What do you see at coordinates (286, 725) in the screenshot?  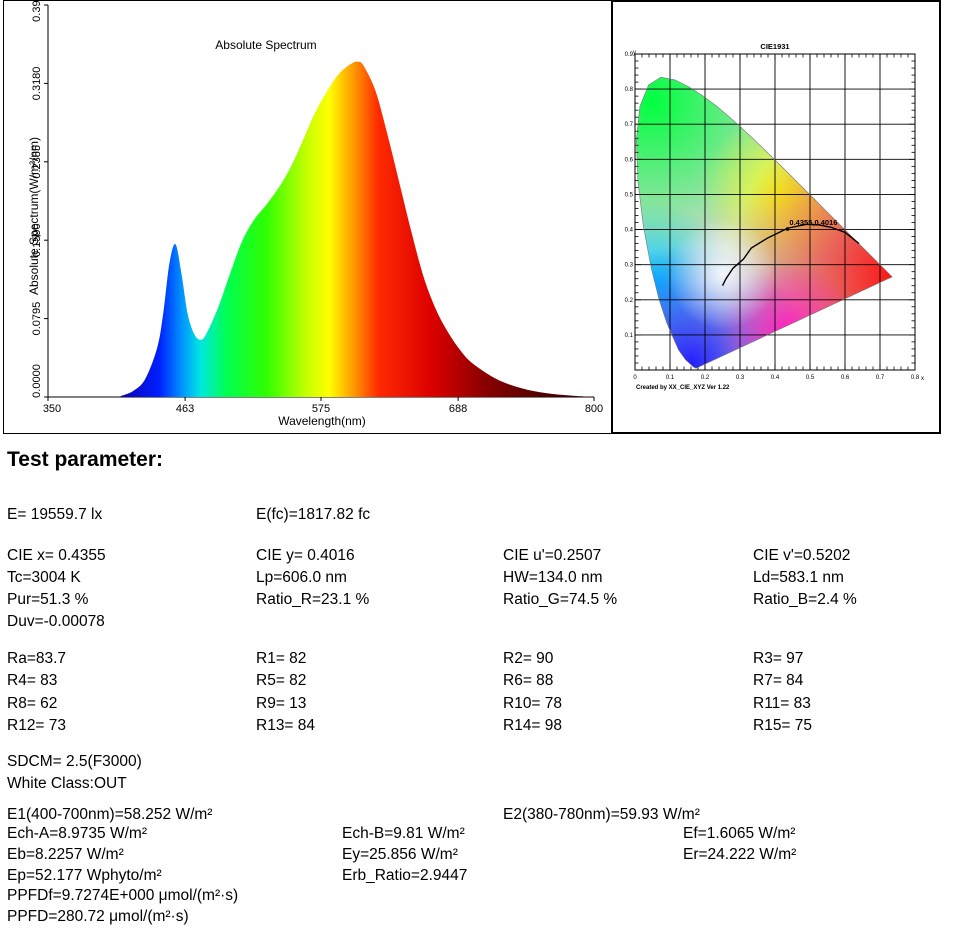 I see `cri_rows-value: R13= 84` at bounding box center [286, 725].